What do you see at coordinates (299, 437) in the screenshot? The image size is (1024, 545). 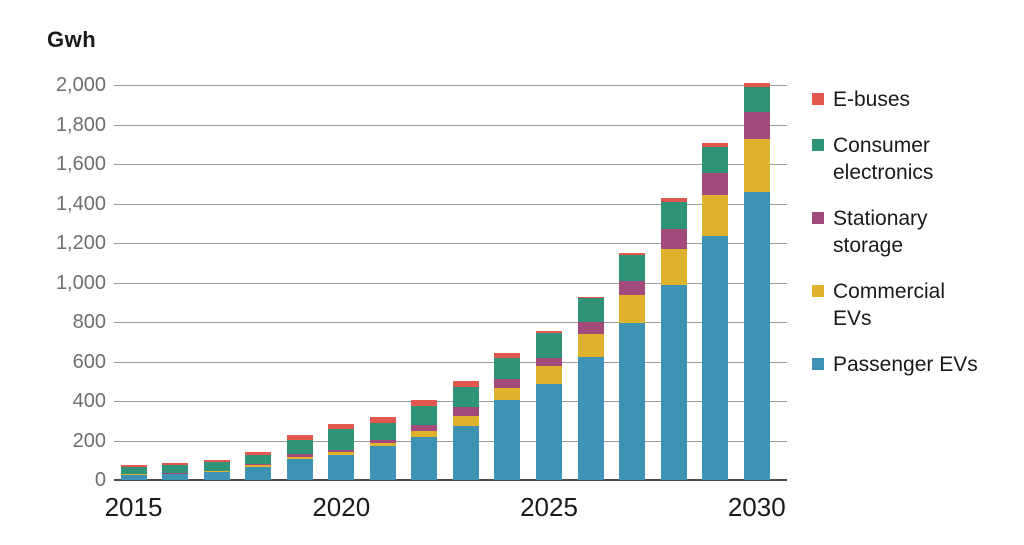 I see `segment-e-buses-2019` at bounding box center [299, 437].